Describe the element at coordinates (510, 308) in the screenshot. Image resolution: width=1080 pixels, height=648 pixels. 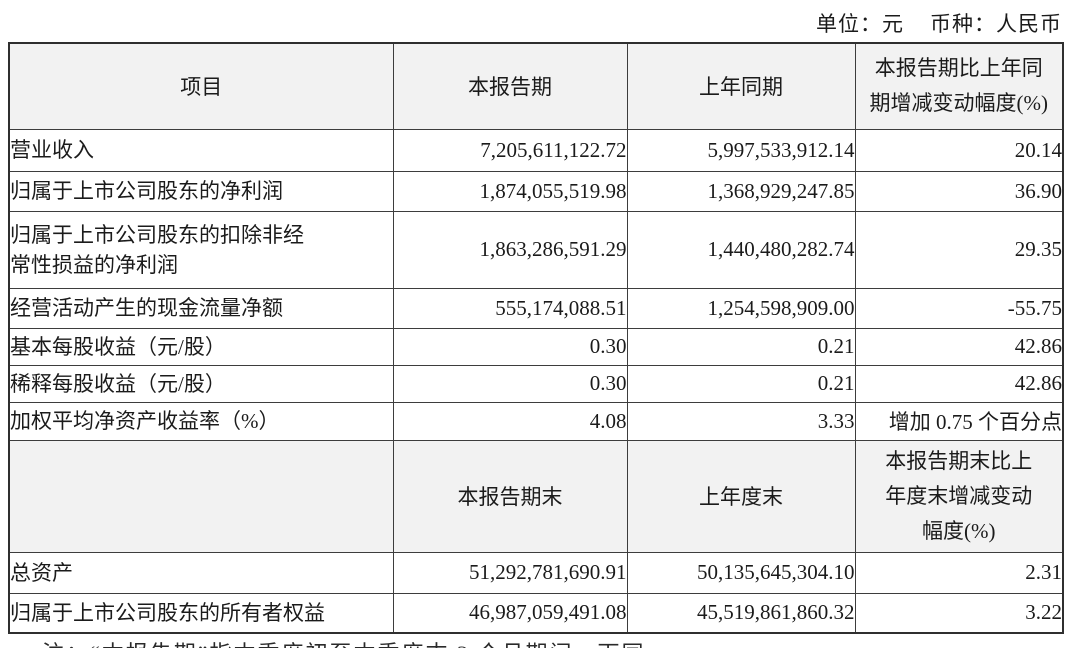
I see `current-cell: 555,174,088.51` at that location.